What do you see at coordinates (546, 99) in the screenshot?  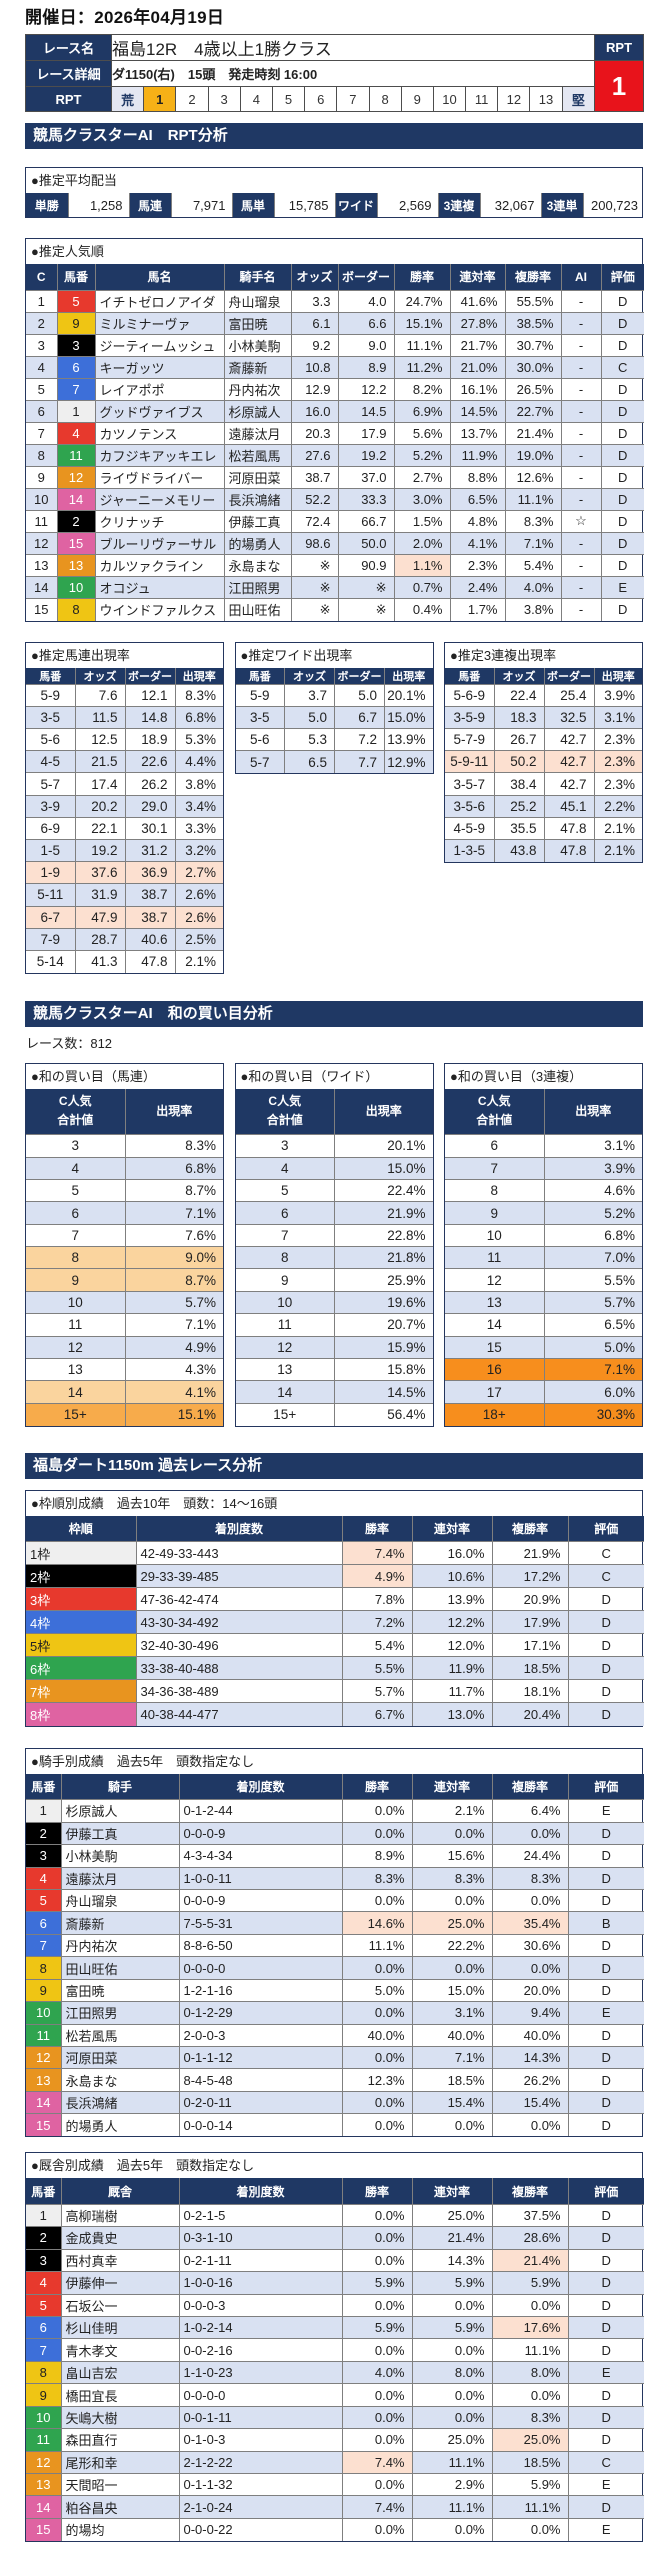 I see `rpt-scale-cell-13: 13` at bounding box center [546, 99].